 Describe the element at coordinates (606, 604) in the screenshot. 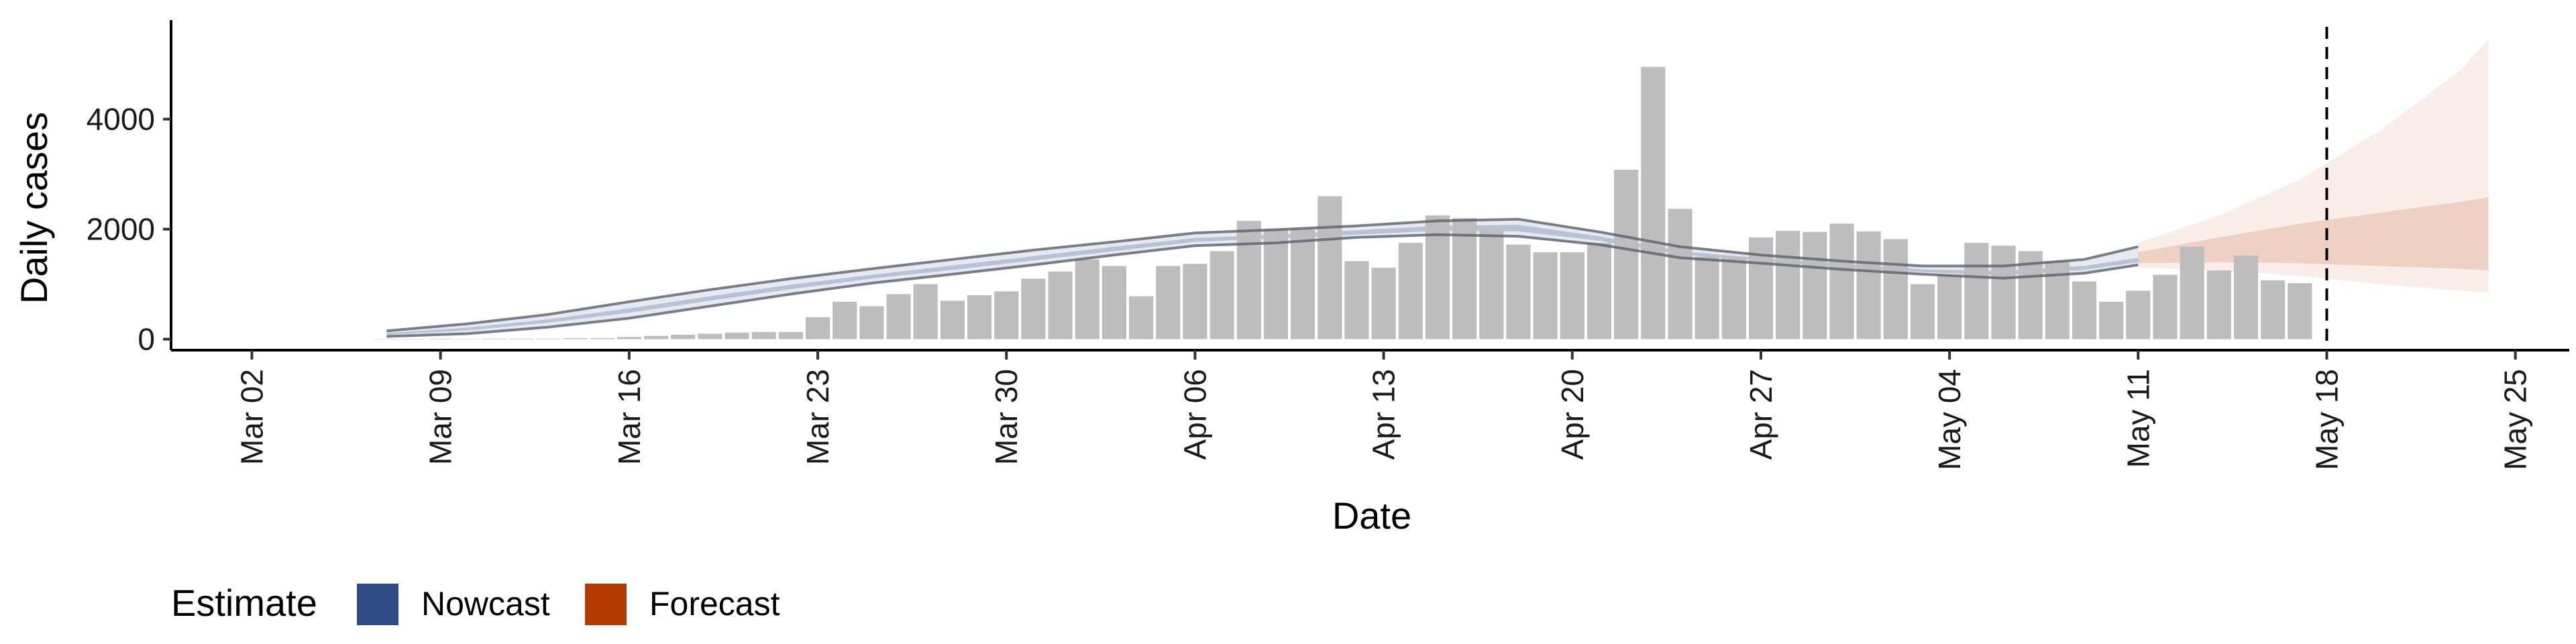

I see `legend-swatch-forecast` at that location.